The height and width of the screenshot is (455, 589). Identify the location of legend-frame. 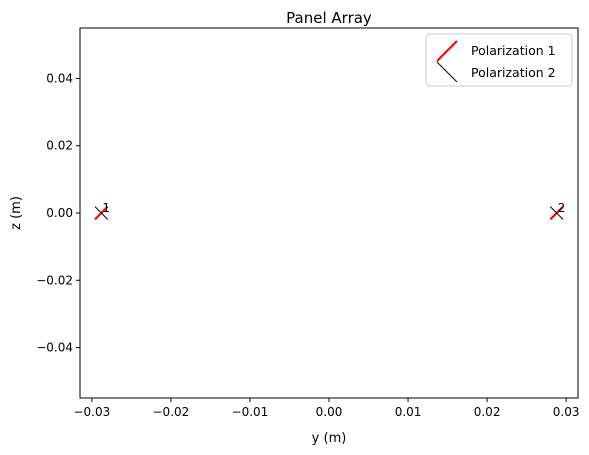
(499, 60).